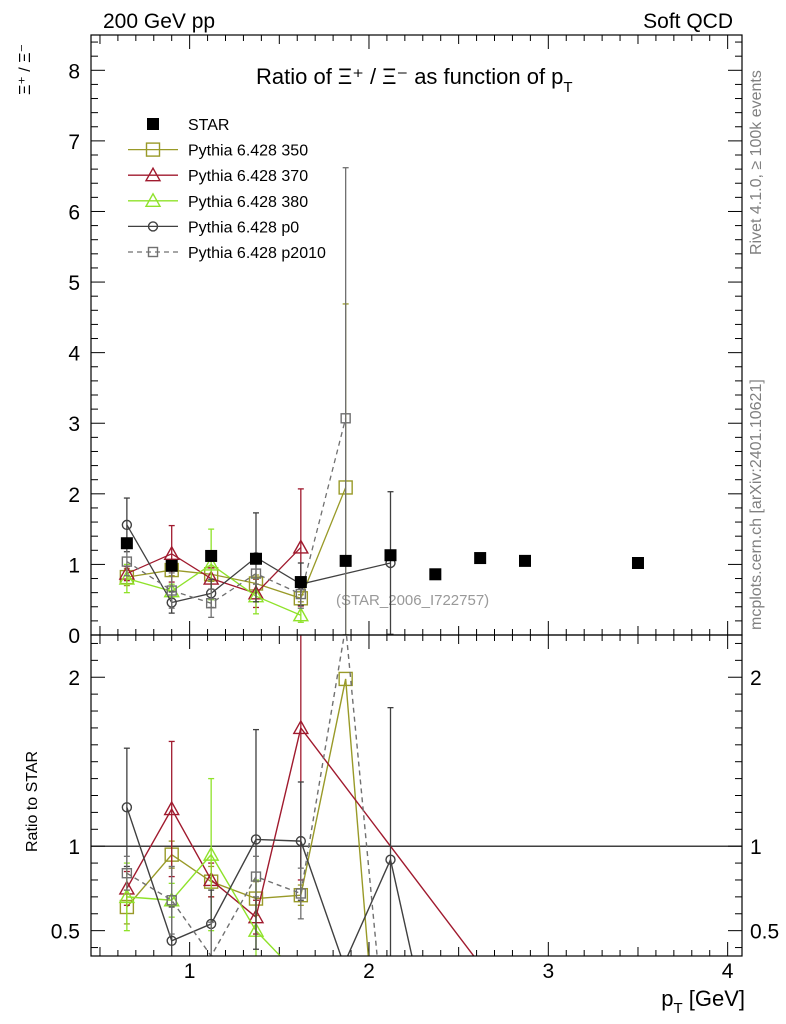 The image size is (786, 1024). Describe the element at coordinates (412, 600) in the screenshot. I see `analysis-watermark: (STAR_2006_I722757)` at that location.